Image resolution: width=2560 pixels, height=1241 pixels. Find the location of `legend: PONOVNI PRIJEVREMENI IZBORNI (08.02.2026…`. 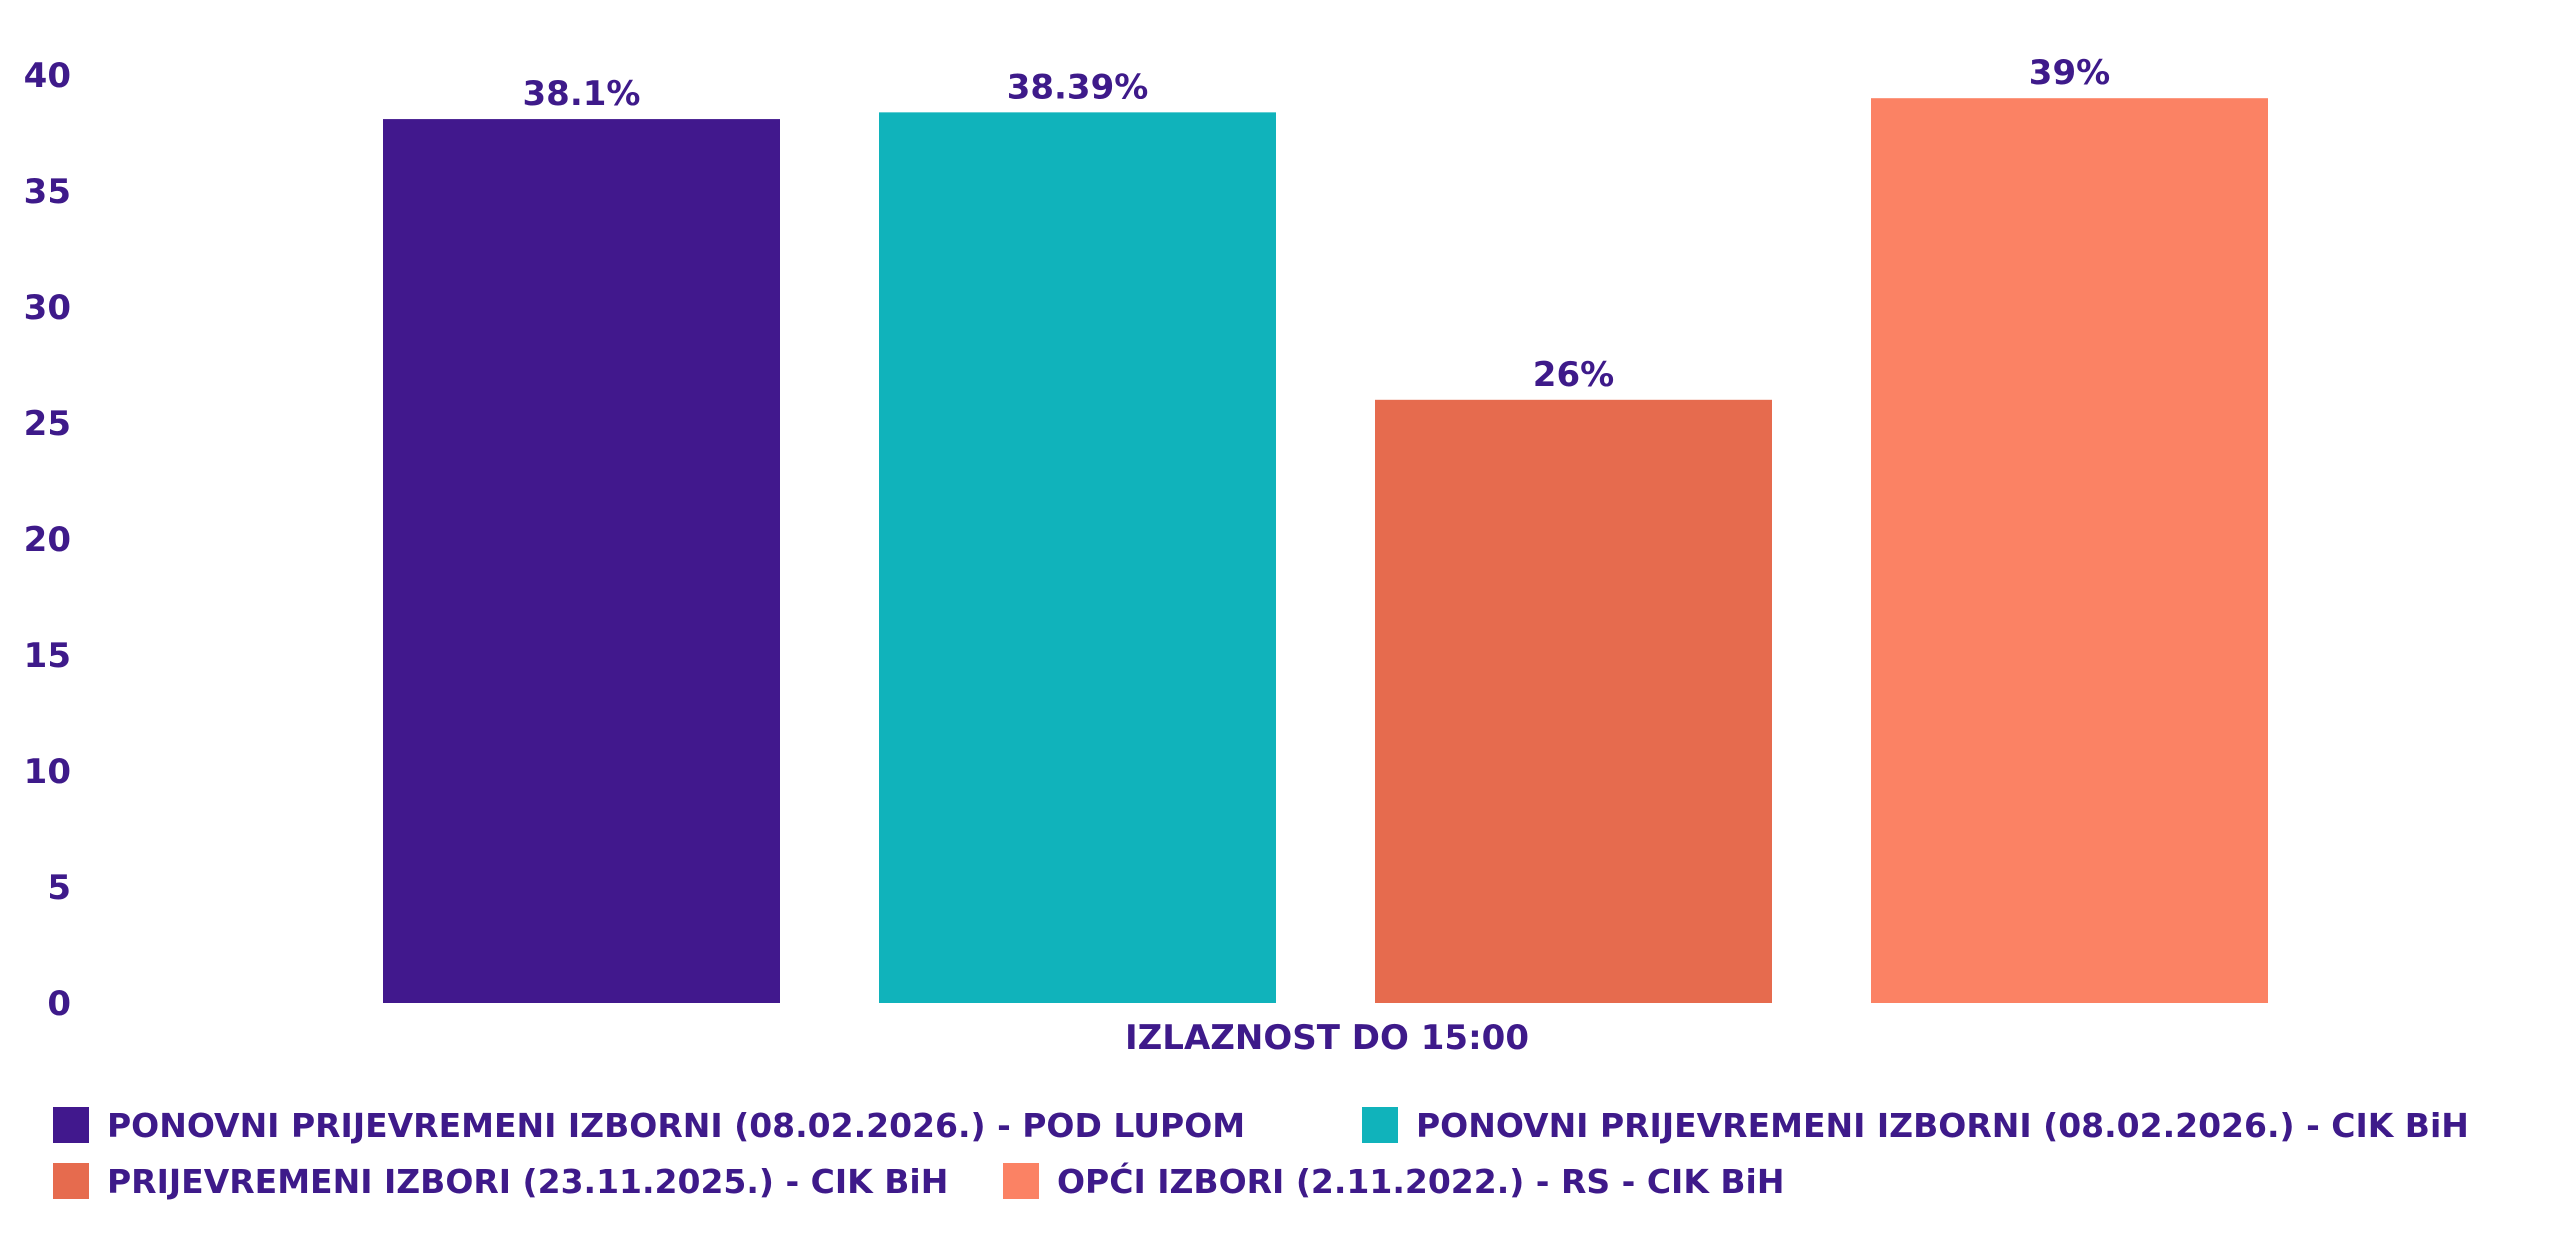

legend: PONOVNI PRIJEVREMENI IZBORNI (08.02.2026… is located at coordinates (1261, 1153).